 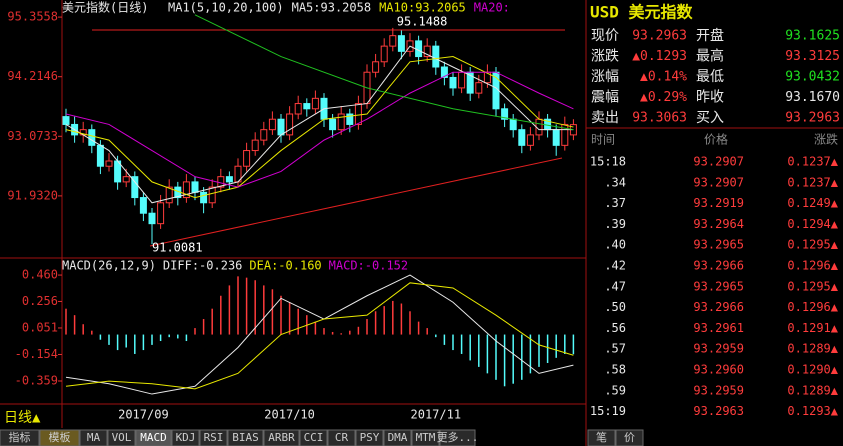 What do you see at coordinates (202, 266) in the screenshot?
I see `legend-item: DIFF:-0.236` at bounding box center [202, 266].